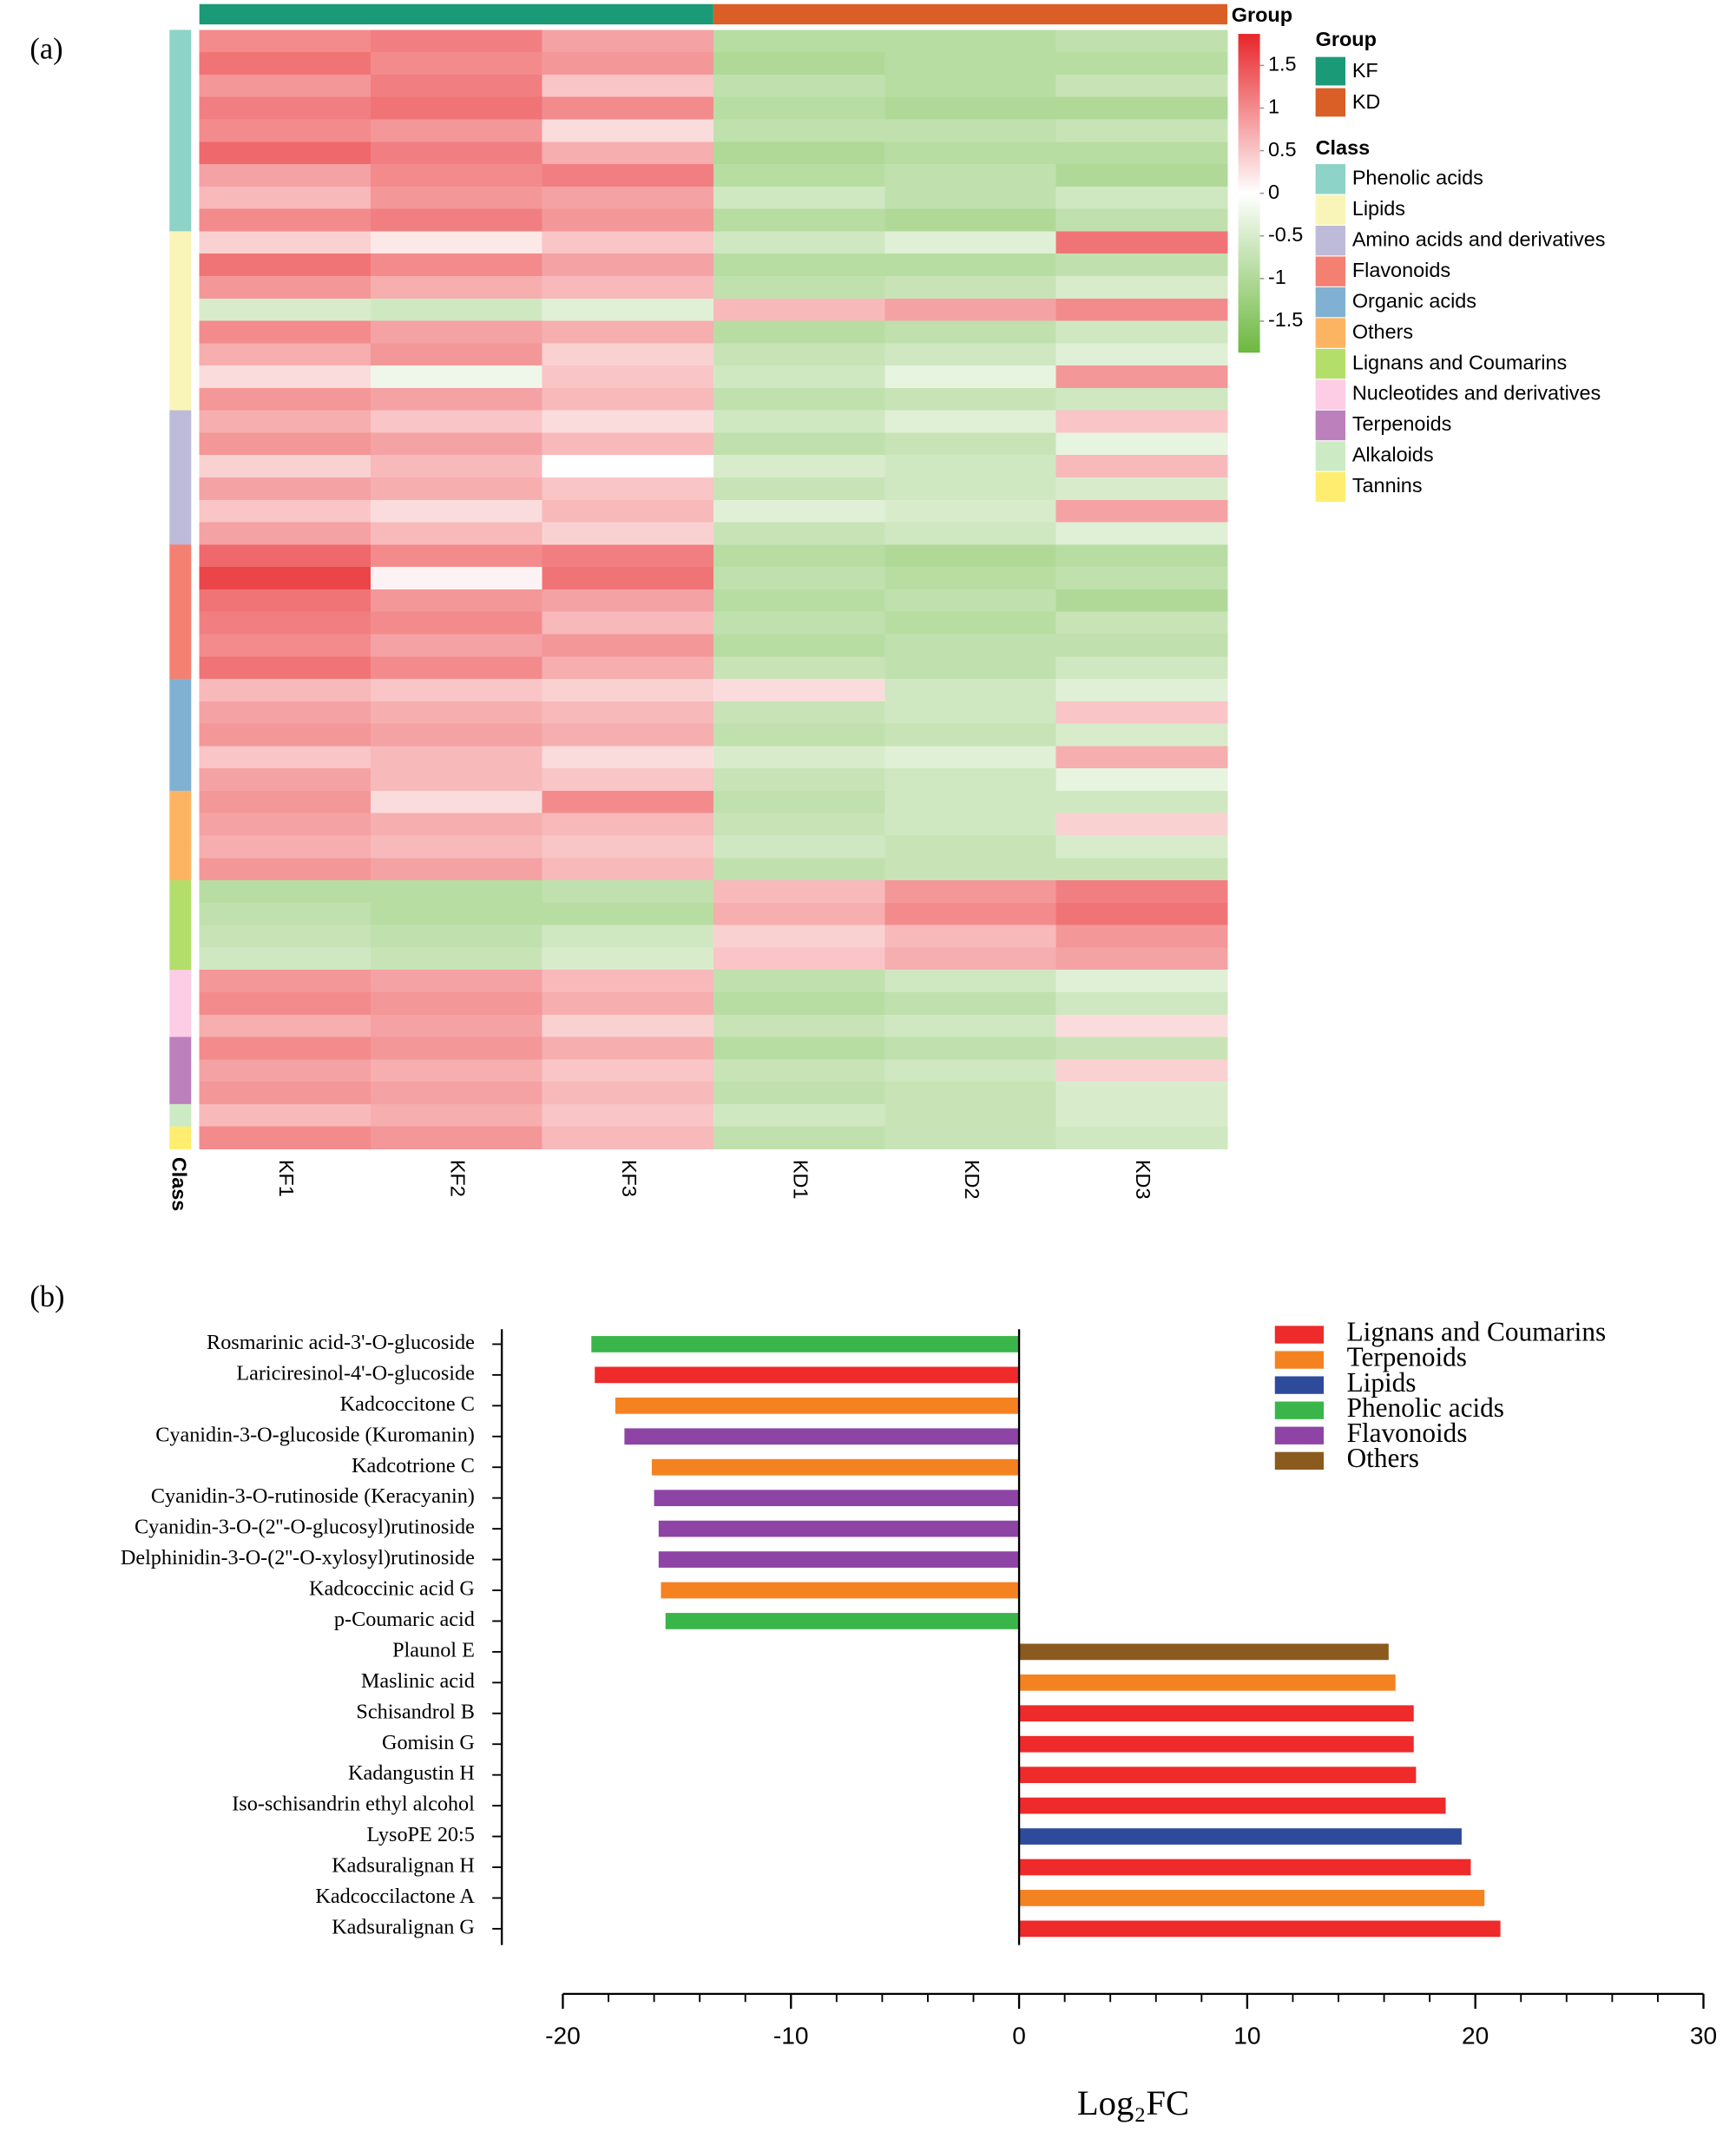  Describe the element at coordinates (1383, 1458) in the screenshot. I see `legend-label: Others` at that location.